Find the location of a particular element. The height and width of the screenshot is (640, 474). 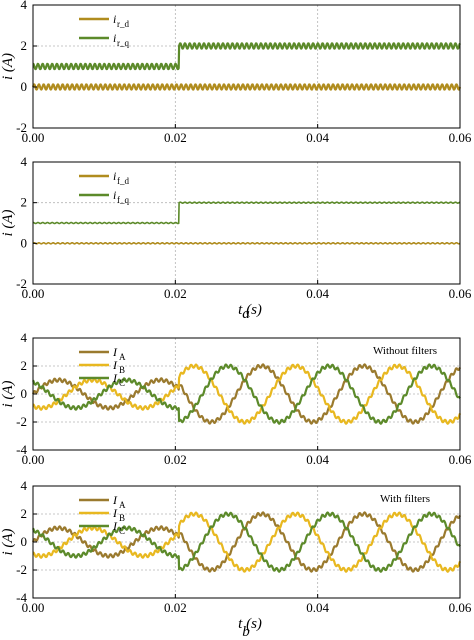

caption-b: b is located at coordinates (246, 632).